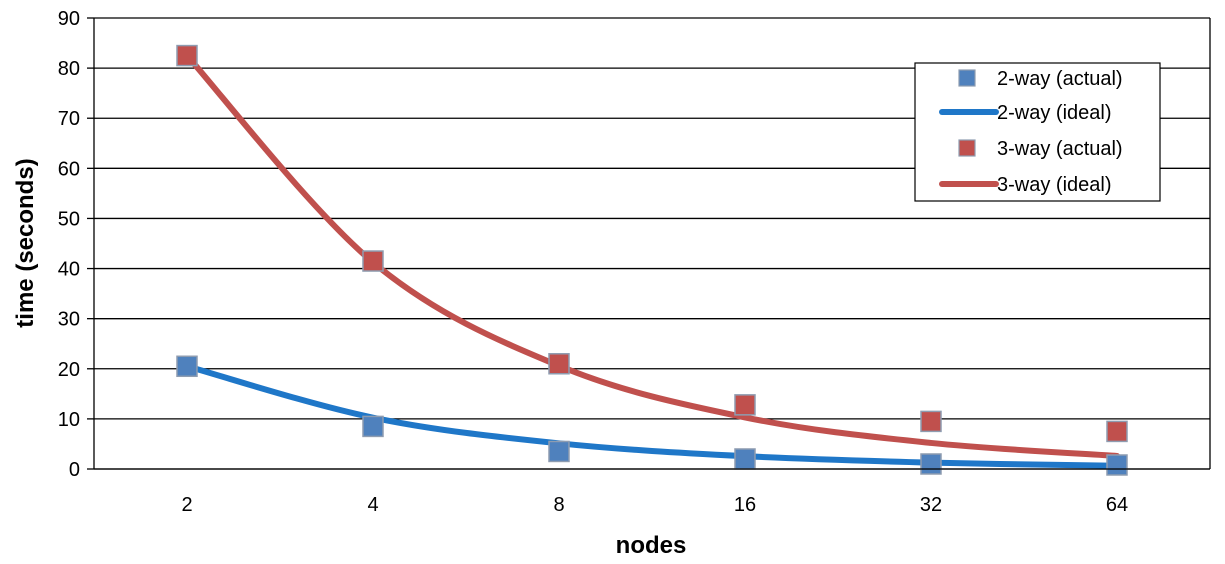 The width and height of the screenshot is (1225, 564). What do you see at coordinates (651, 545) in the screenshot?
I see `x-axis-title: nodes` at bounding box center [651, 545].